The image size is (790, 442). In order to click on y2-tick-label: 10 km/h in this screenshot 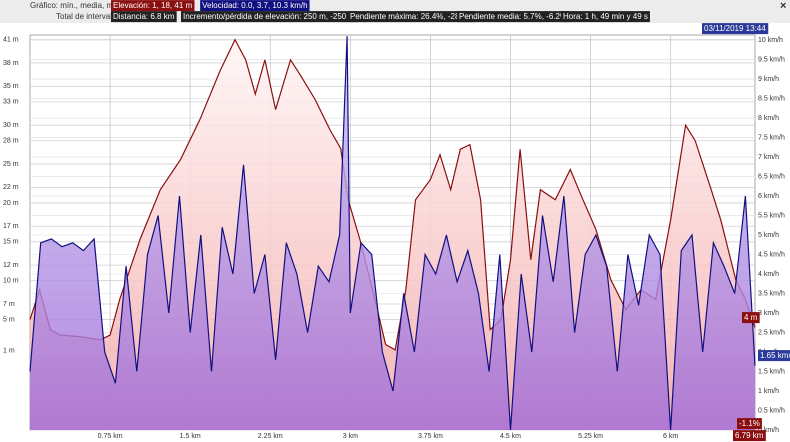, I will do `click(770, 40)`.